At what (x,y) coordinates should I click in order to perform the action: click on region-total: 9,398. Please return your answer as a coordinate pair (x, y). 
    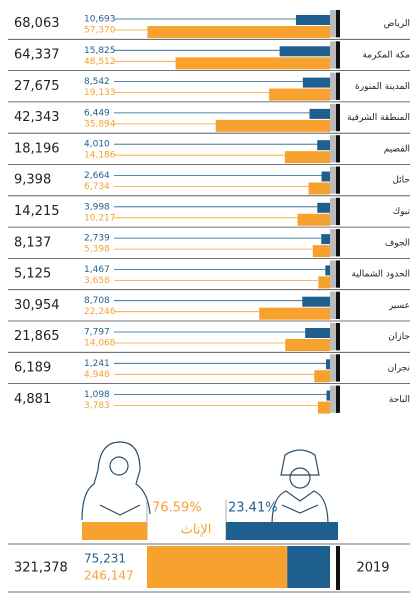
    Looking at the image, I should click on (32, 180).